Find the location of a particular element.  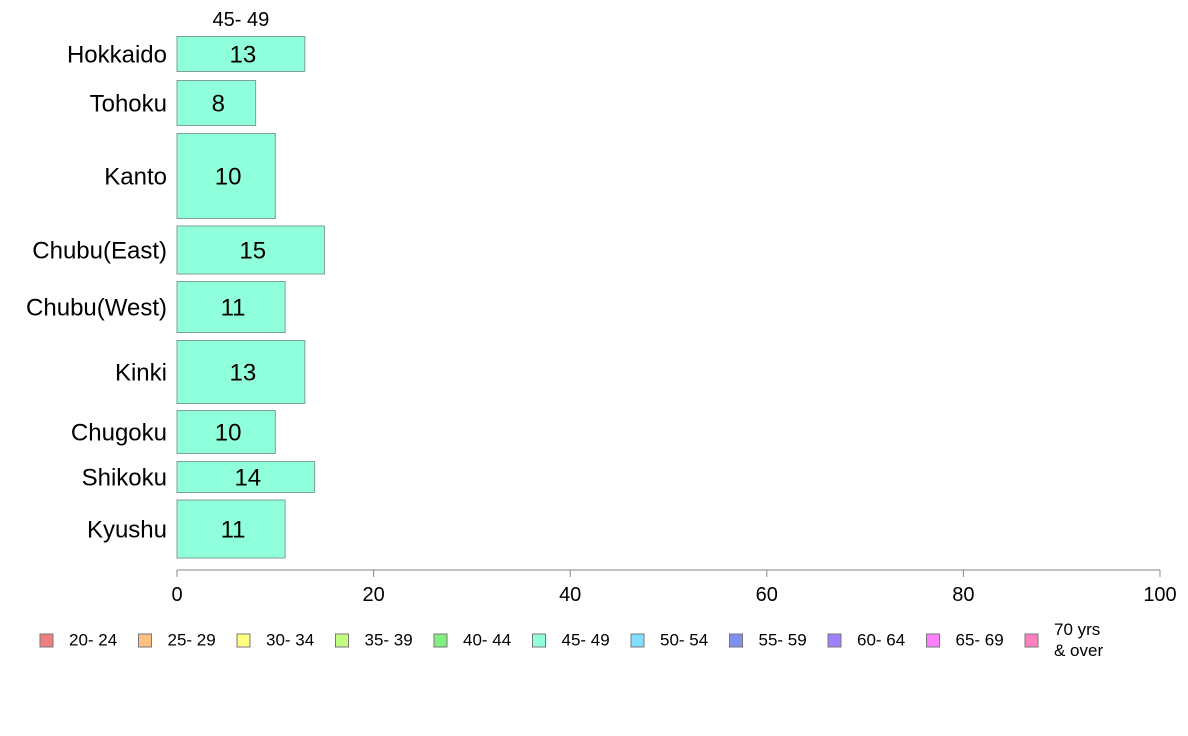

category-label: Chubu(East) is located at coordinates (99, 250).